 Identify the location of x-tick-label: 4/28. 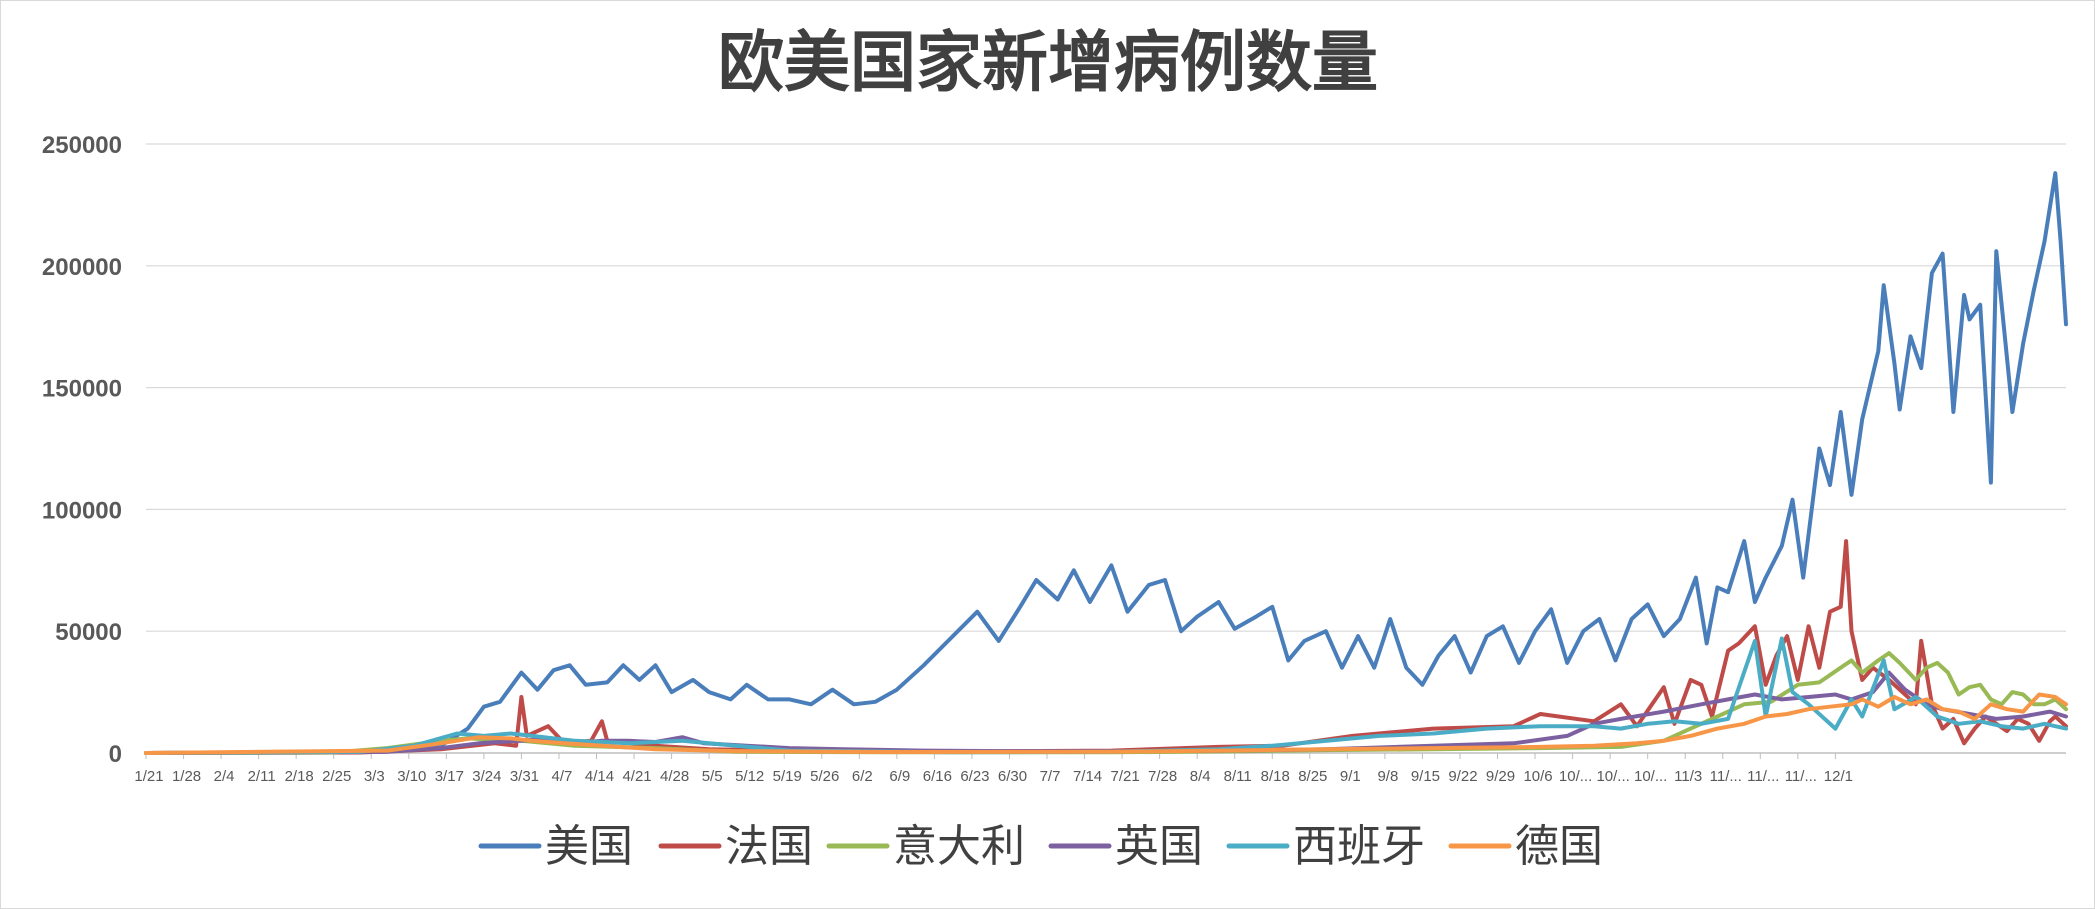
(674, 776).